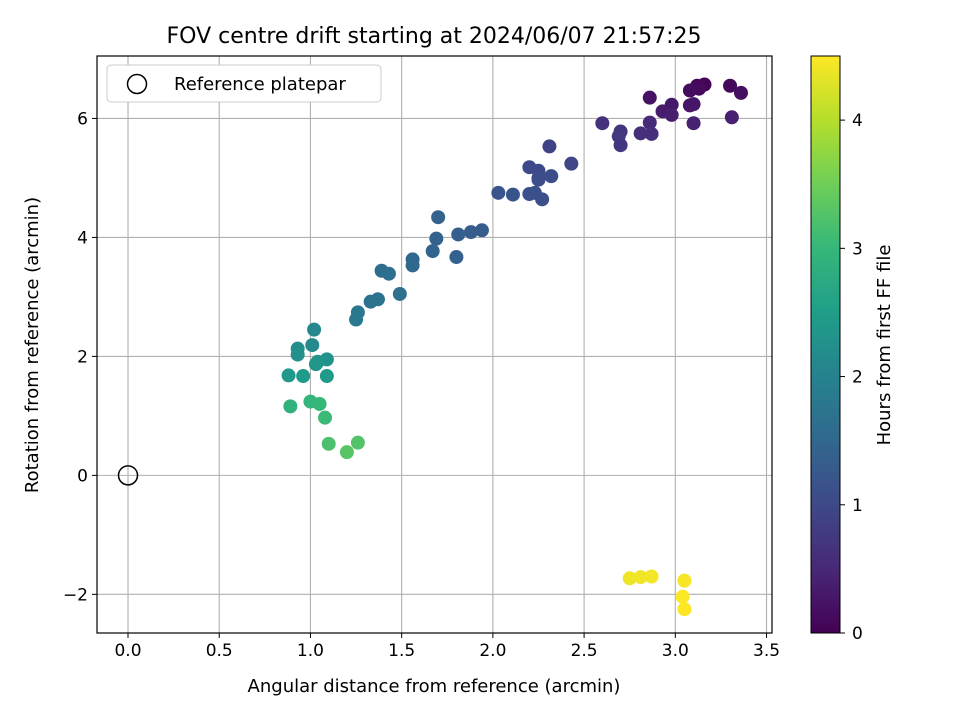 The image size is (960, 720). I want to click on y-axis-label: Rotation from reference (arcmin), so click(32, 345).